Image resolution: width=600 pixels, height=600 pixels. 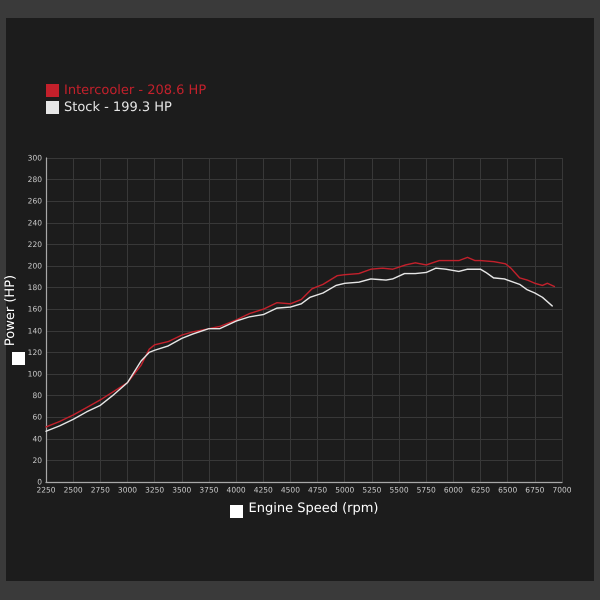 What do you see at coordinates (313, 508) in the screenshot?
I see `x-axis-title: Engine Speed (rpm)` at bounding box center [313, 508].